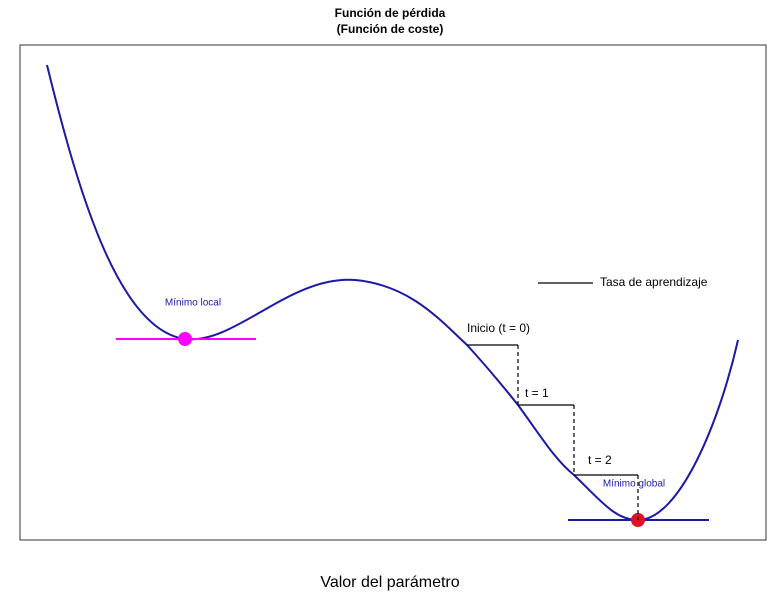 Image resolution: width=779 pixels, height=600 pixels. What do you see at coordinates (389, 582) in the screenshot?
I see `x-axis-label: Valor del parámetro` at bounding box center [389, 582].